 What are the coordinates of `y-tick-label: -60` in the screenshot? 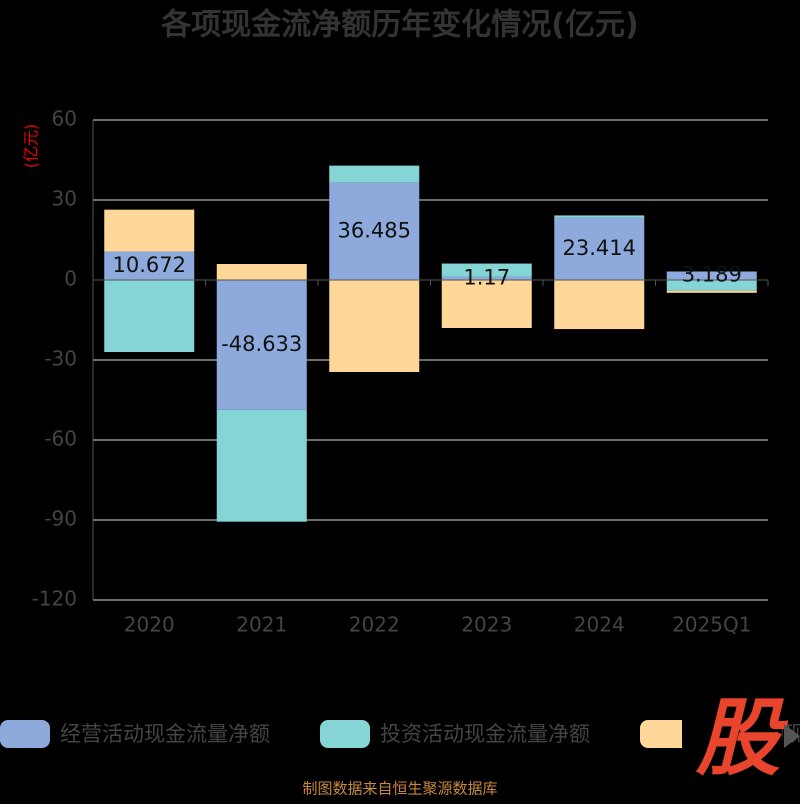 It's located at (60, 439).